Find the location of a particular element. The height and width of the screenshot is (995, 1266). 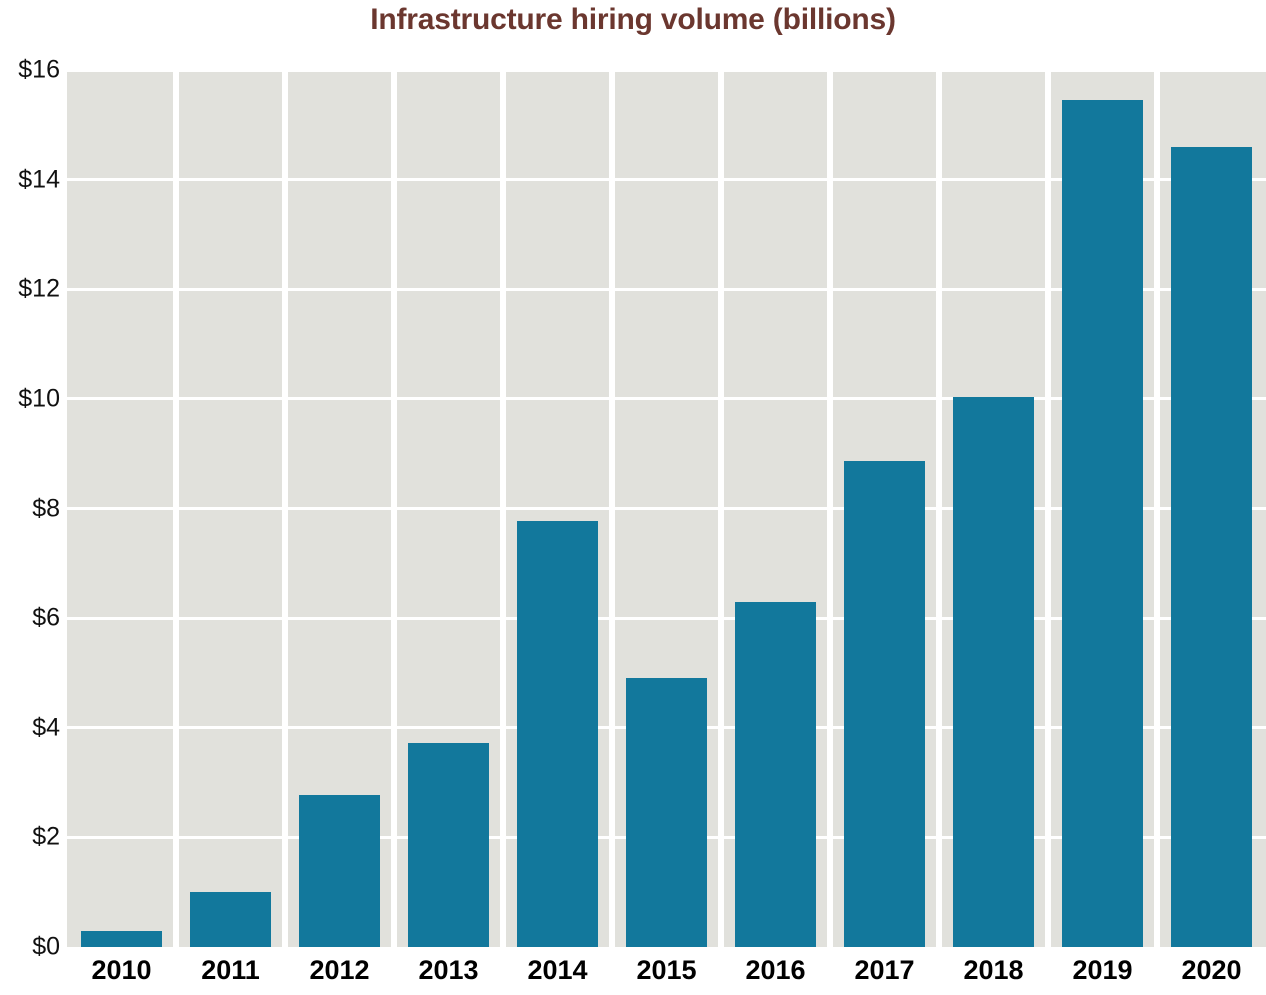

y-axis-tick-label: $8 is located at coordinates (46, 508).